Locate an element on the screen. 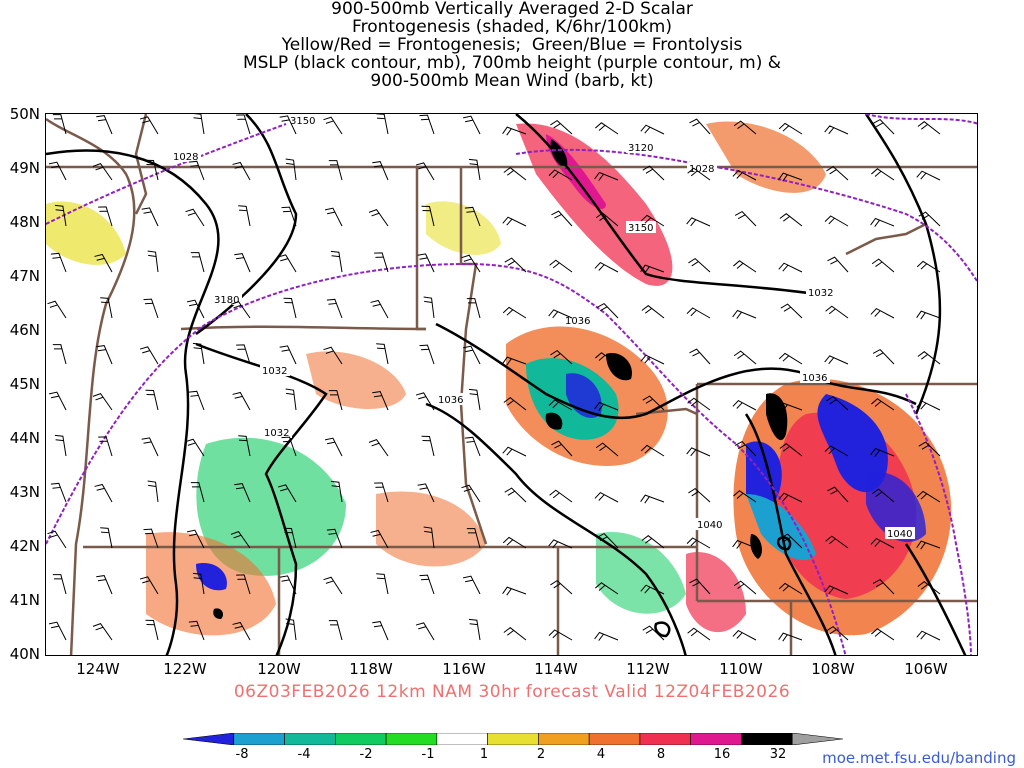 This screenshot has width=1024, height=768. lat-label-42n: 42N is located at coordinates (24, 546).